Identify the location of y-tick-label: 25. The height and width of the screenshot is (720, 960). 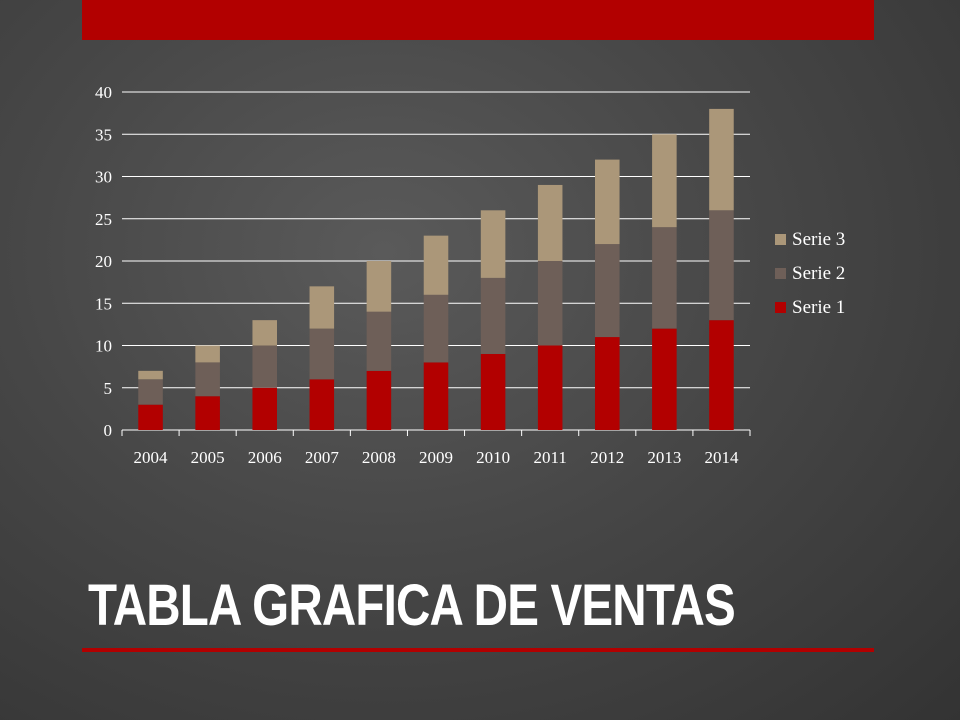
(103, 219).